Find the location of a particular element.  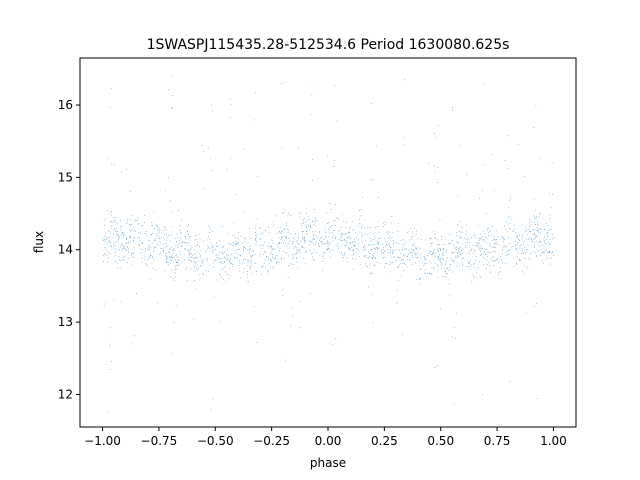

y-axis-ticks: 12 13 14 15 16 is located at coordinates (69, 249).